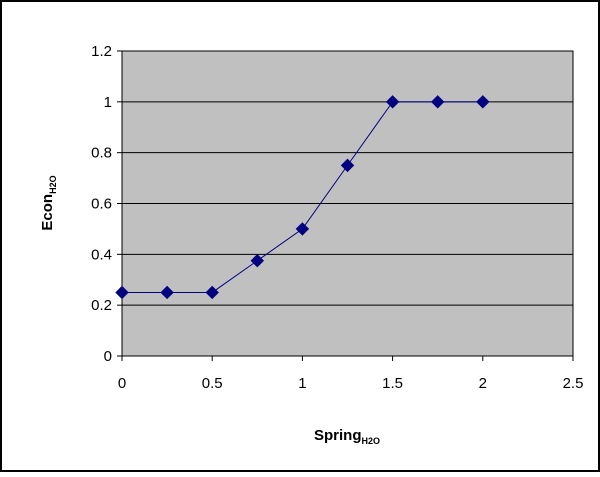 The height and width of the screenshot is (477, 600). Describe the element at coordinates (370, 441) in the screenshot. I see `x-axis-title-sub: H2O` at that location.